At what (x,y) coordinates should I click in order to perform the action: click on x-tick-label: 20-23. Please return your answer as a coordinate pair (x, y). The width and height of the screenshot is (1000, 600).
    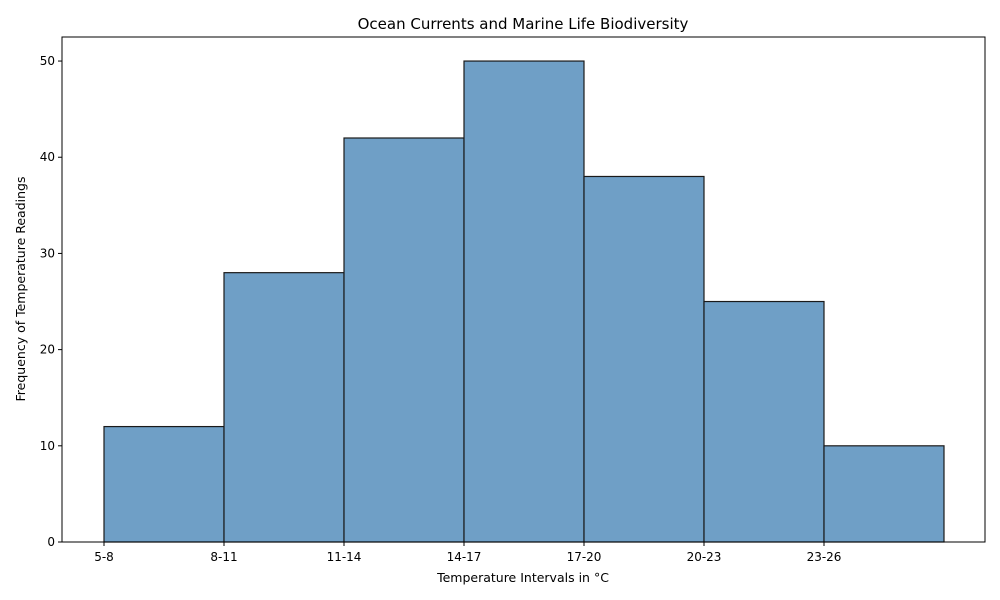
    Looking at the image, I should click on (704, 557).